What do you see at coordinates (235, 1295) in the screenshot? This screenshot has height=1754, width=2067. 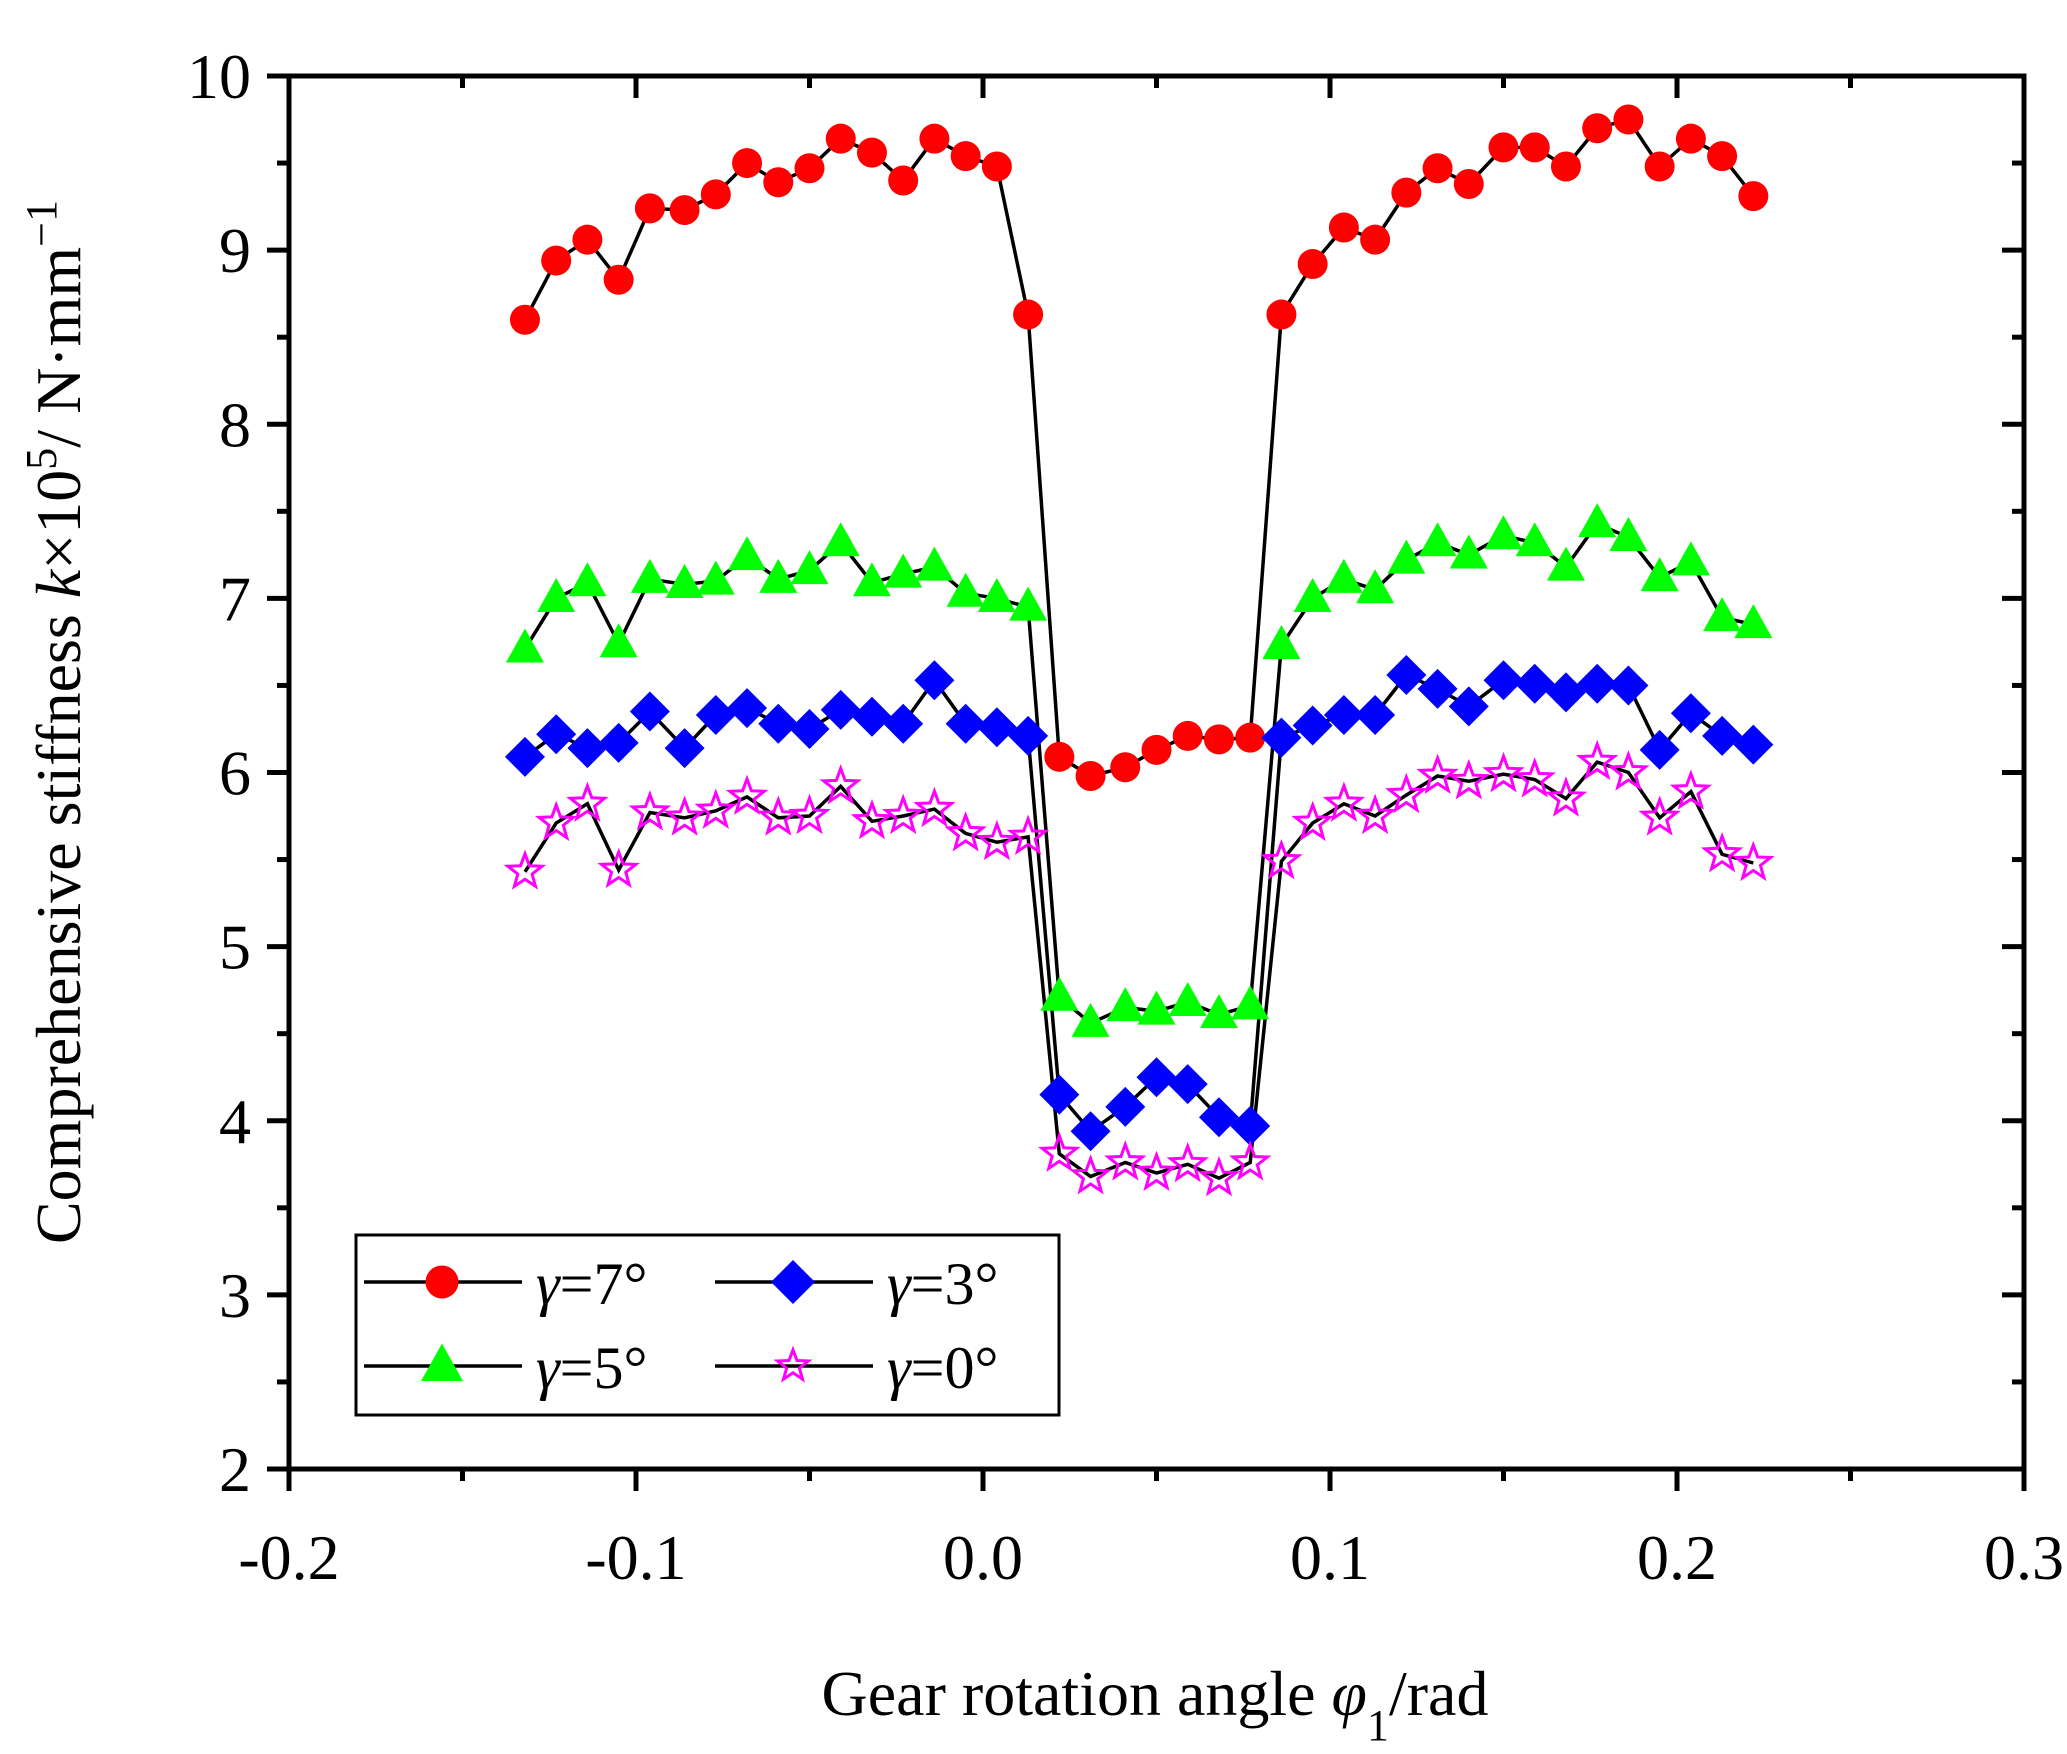 I see `y-tick-label: 3` at bounding box center [235, 1295].